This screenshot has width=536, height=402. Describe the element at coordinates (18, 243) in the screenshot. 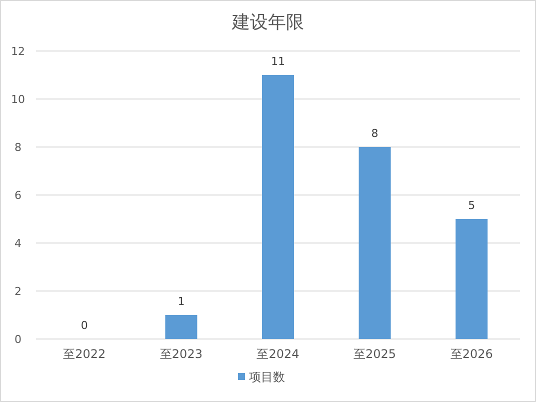

I see `y-tick-label: 4` at that location.